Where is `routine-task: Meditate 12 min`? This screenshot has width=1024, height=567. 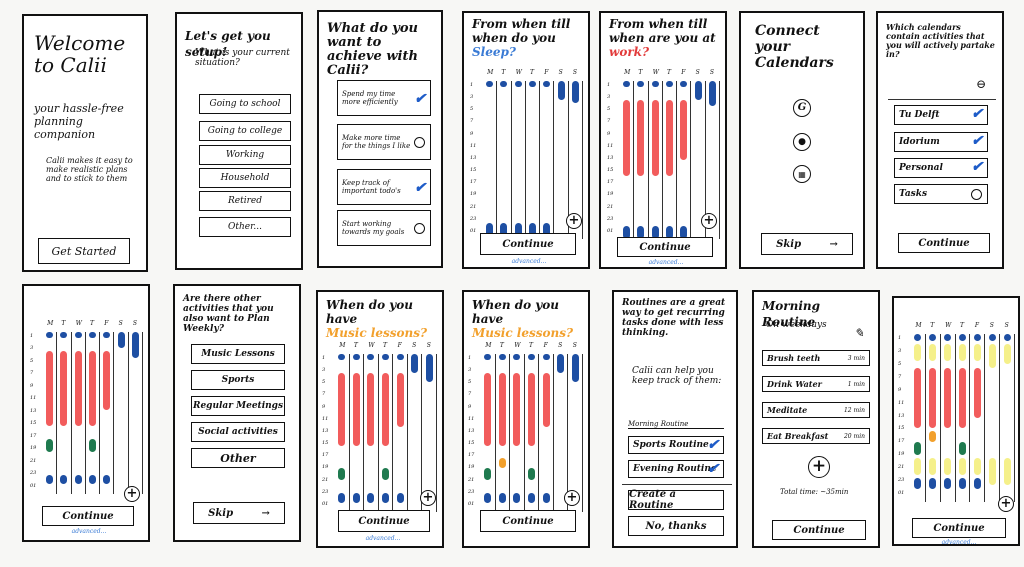
routine-task: Meditate 12 min is located at coordinates (816, 410).